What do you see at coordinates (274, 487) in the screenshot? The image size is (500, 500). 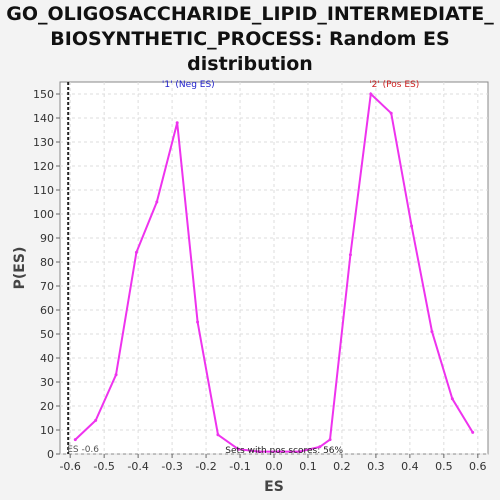 I see `x-axis-label: ES` at bounding box center [274, 487].